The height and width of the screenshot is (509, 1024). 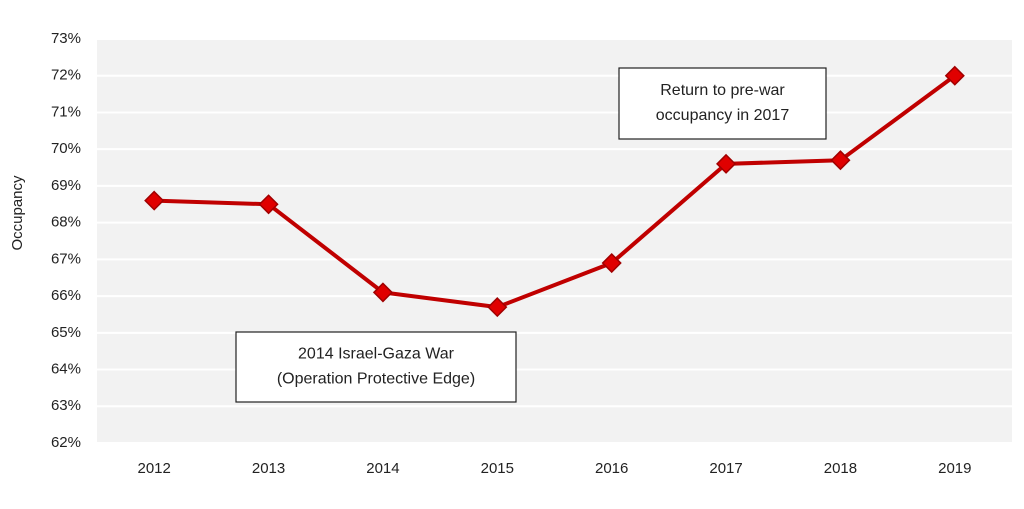 I want to click on x-tick-label: 2017, so click(x=725, y=468).